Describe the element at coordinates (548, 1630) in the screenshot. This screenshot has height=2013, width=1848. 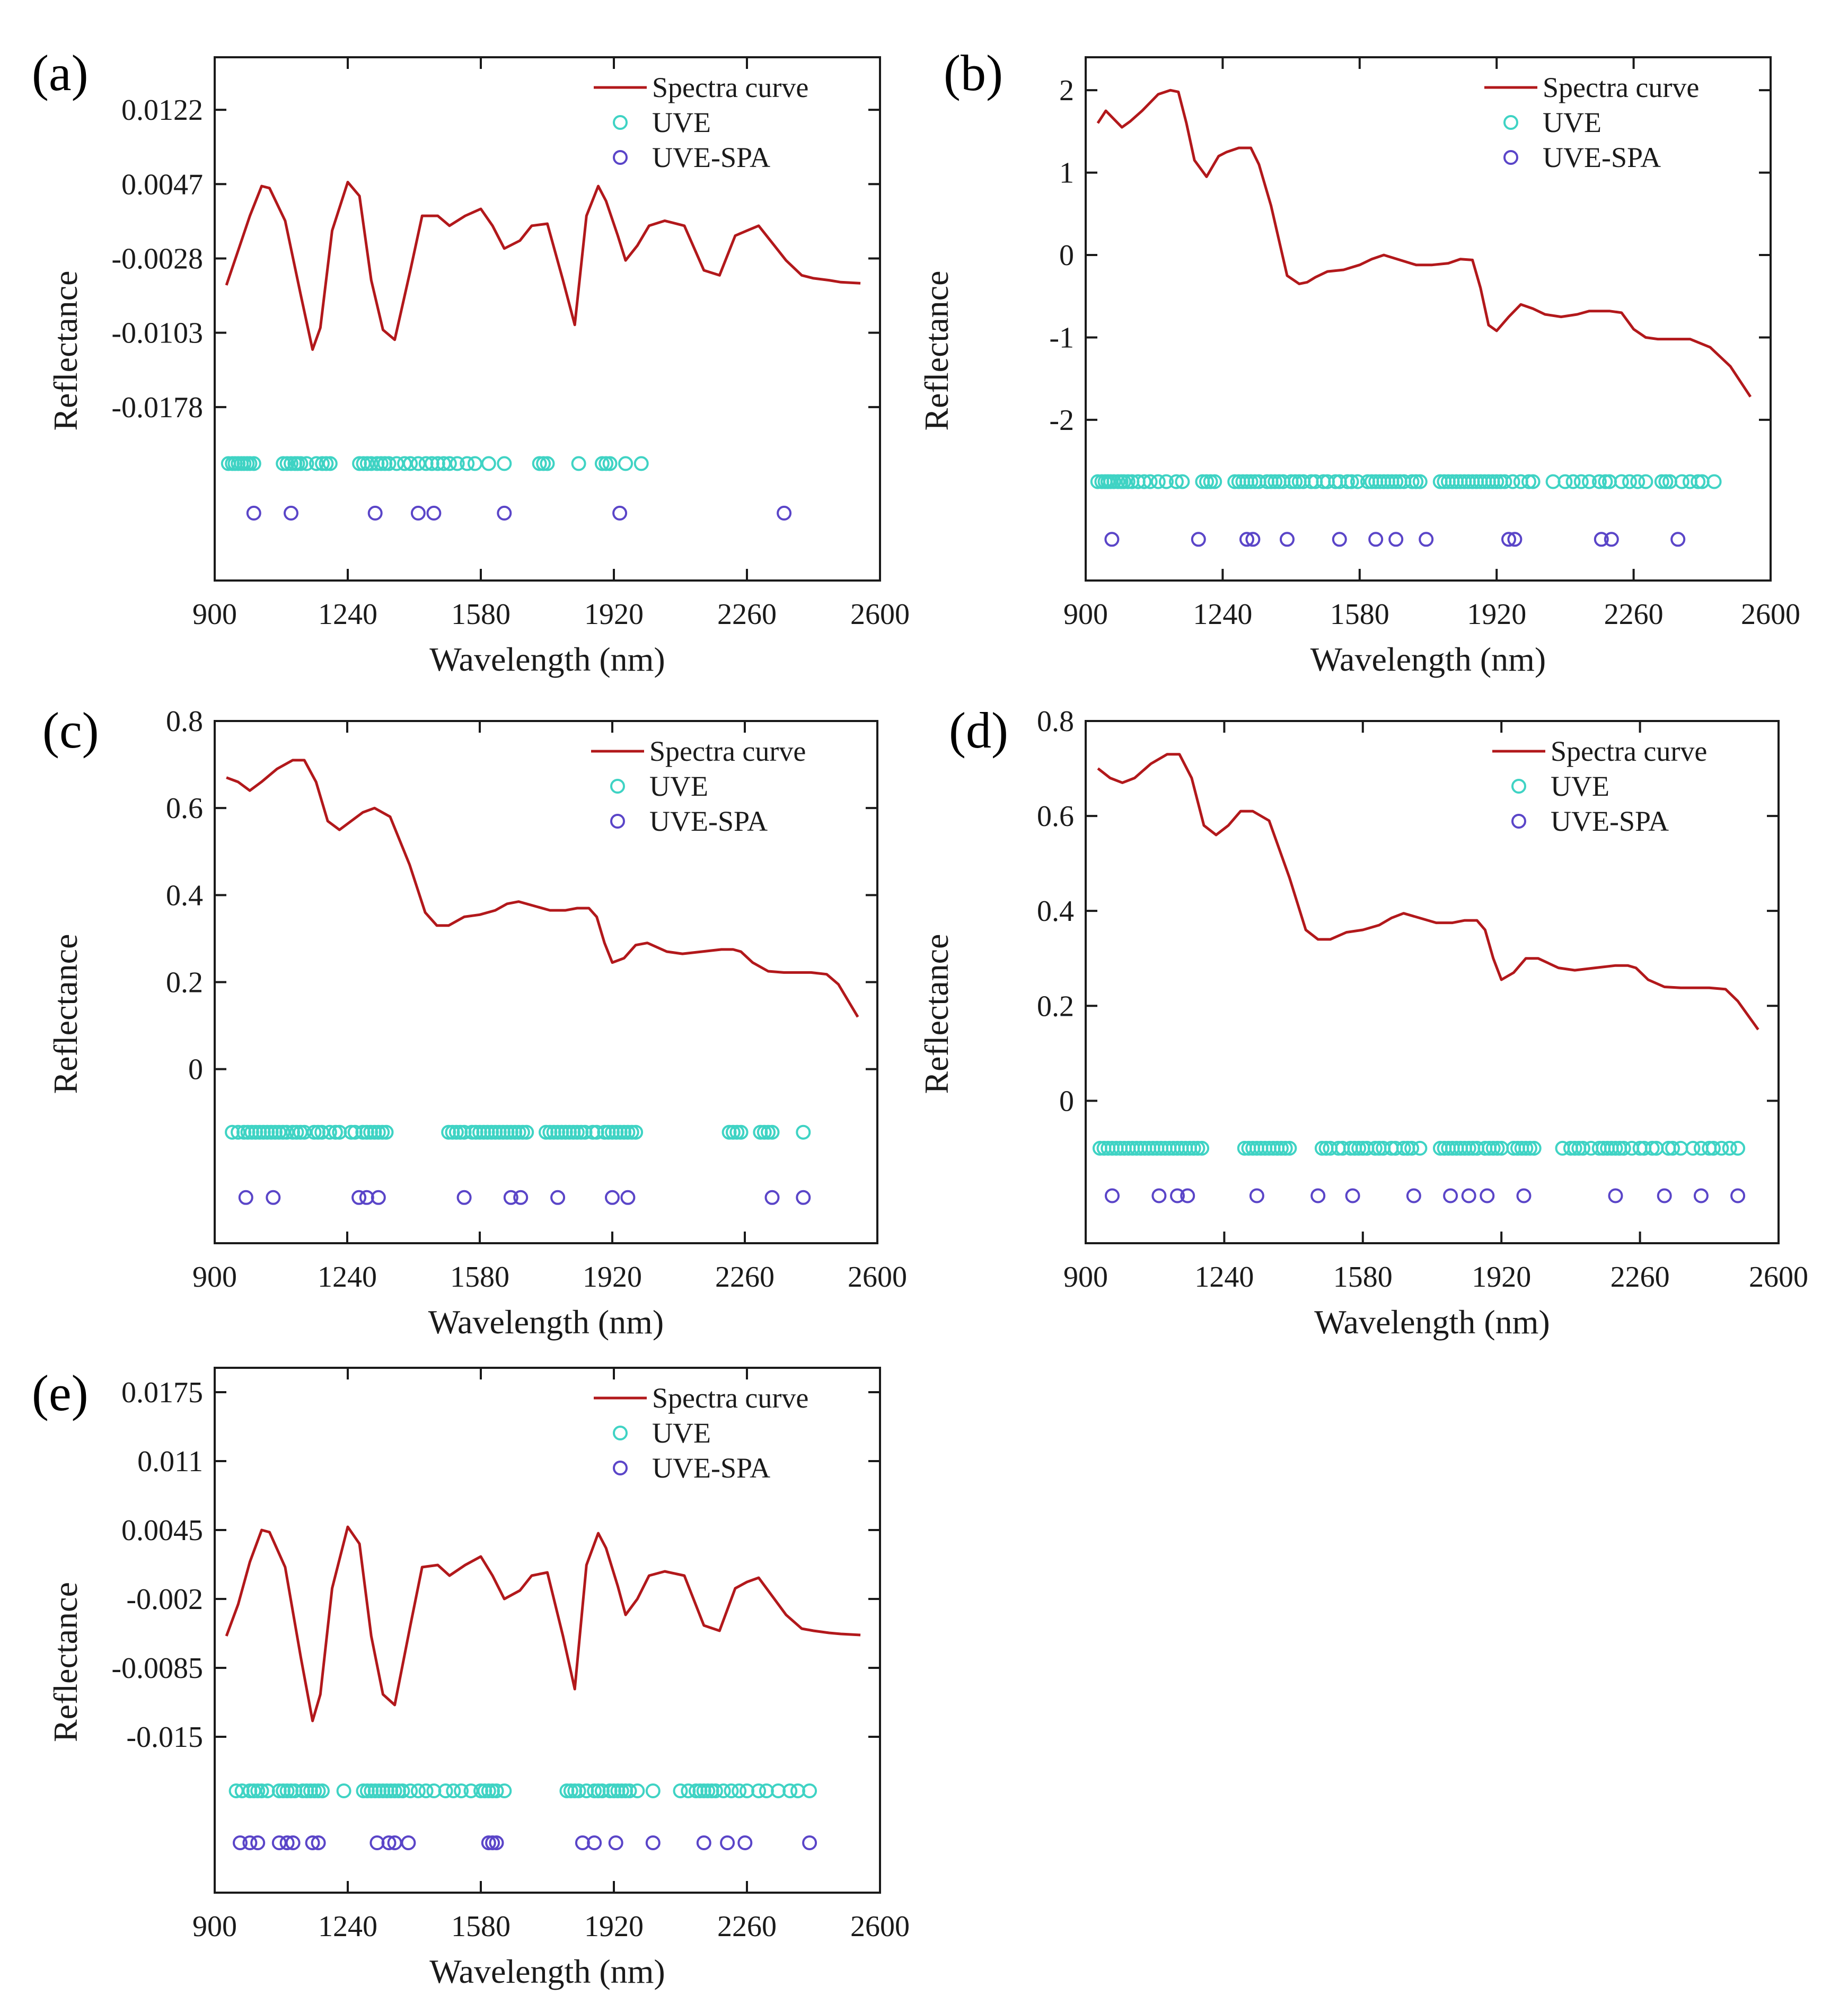
I see `plot-frame` at that location.